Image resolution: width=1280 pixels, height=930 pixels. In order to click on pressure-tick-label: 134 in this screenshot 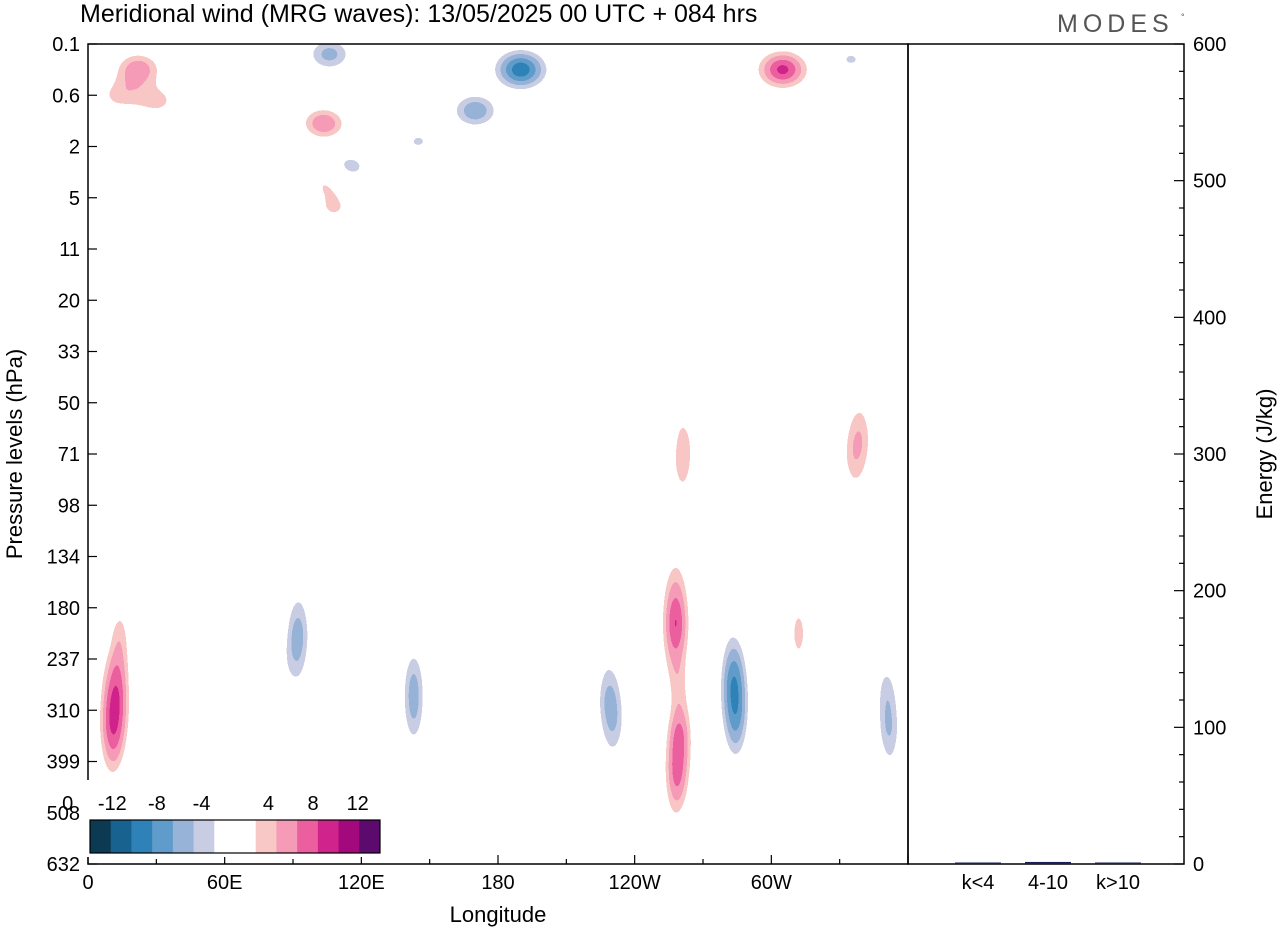, I will do `click(63, 558)`.